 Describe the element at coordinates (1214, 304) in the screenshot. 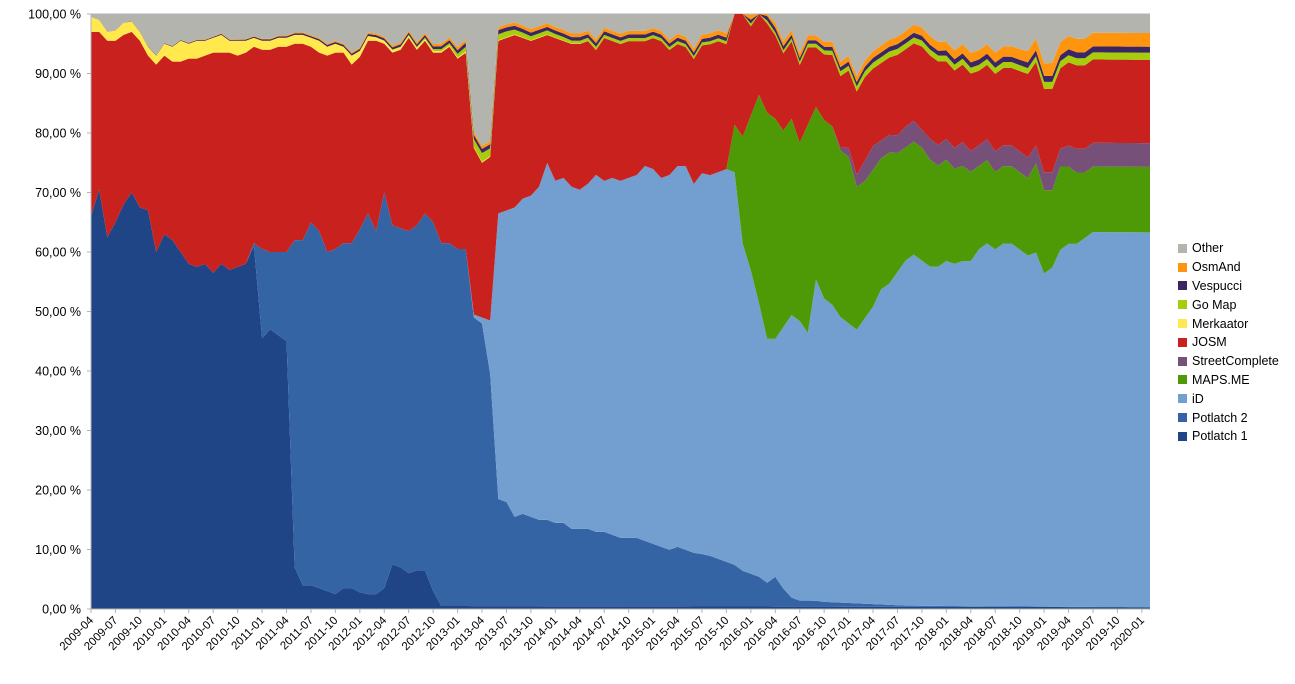

I see `legend-label: Go Map` at that location.